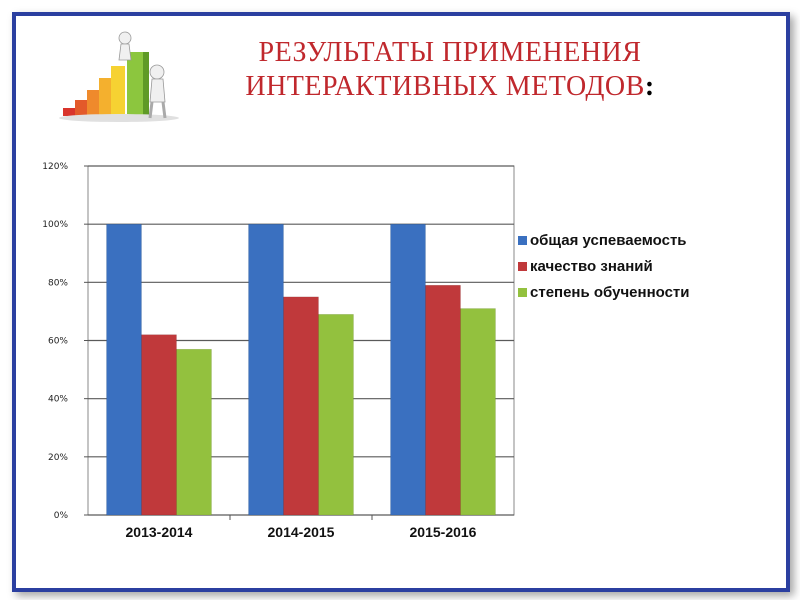  Describe the element at coordinates (591, 266) in the screenshot. I see `legend-label: качество знаний` at that location.